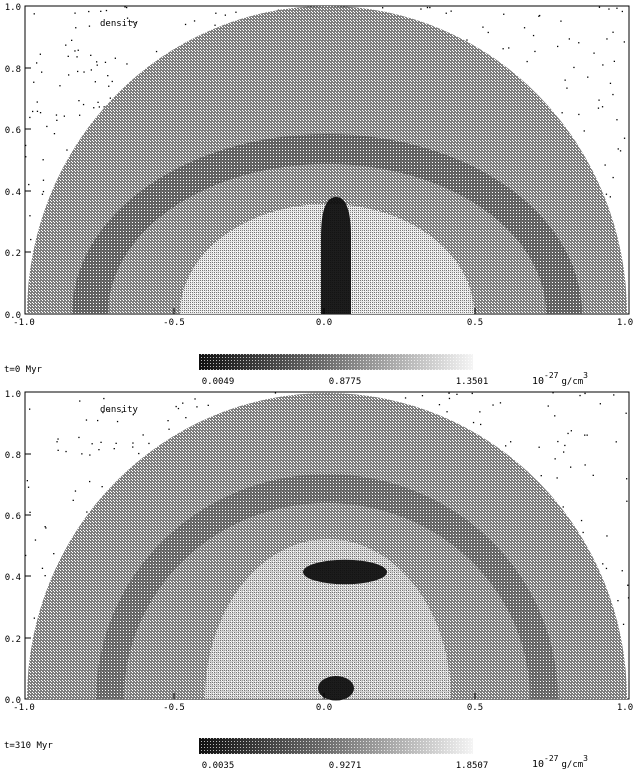 The height and width of the screenshot is (777, 639). I want to click on inner-cavity, so click(328, 619).